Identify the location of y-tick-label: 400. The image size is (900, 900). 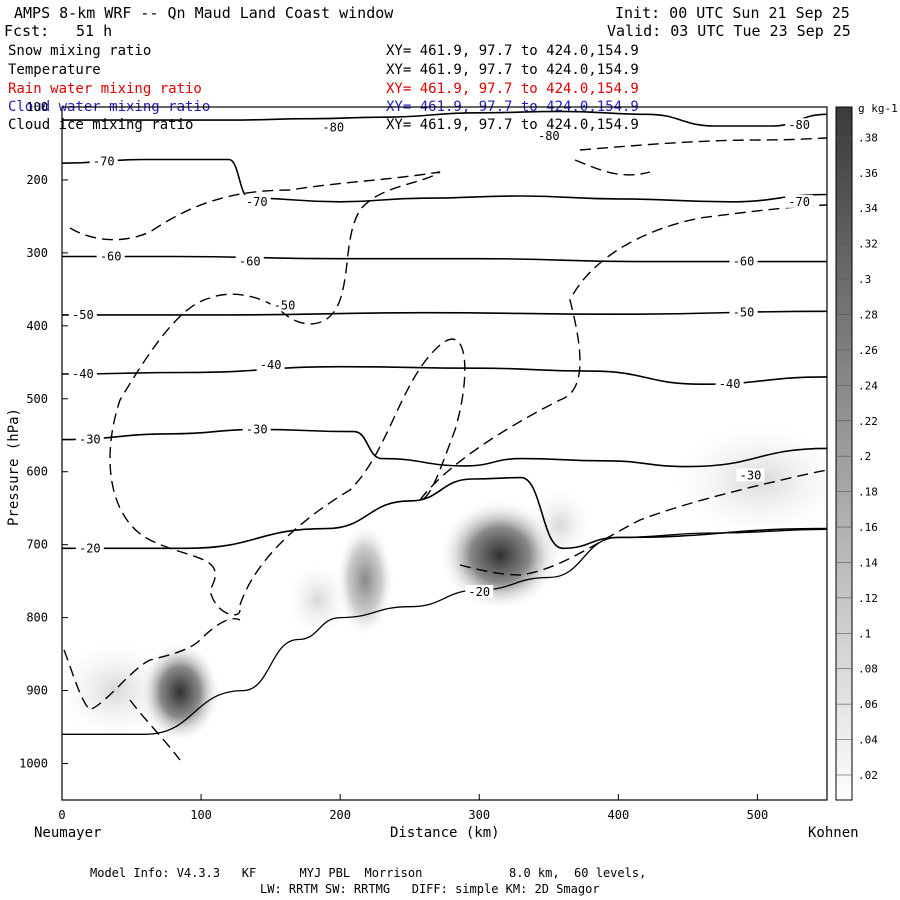
(37, 326).